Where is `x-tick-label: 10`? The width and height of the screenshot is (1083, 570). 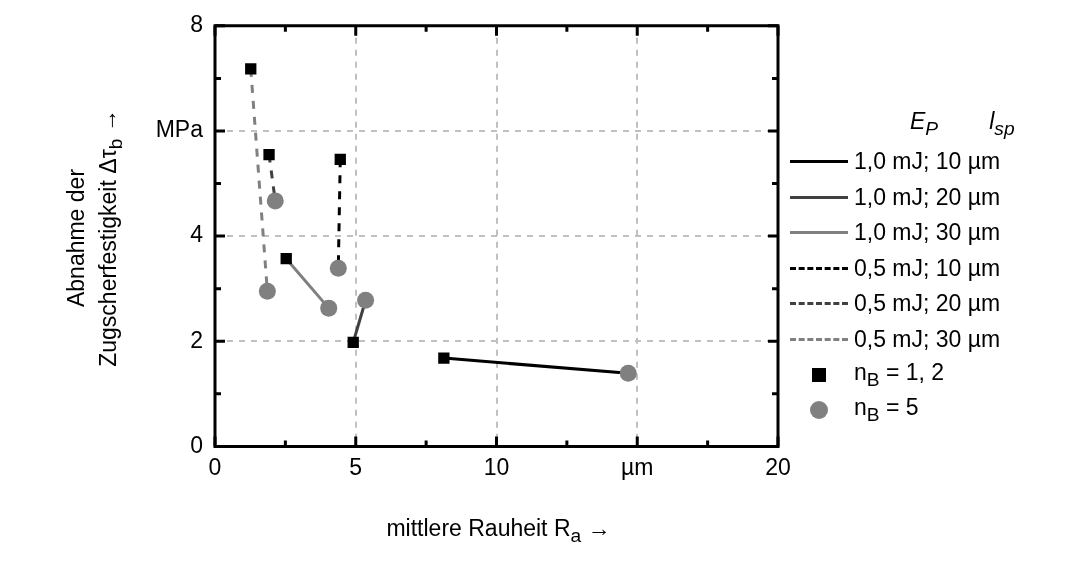
x-tick-label: 10 is located at coordinates (496, 466).